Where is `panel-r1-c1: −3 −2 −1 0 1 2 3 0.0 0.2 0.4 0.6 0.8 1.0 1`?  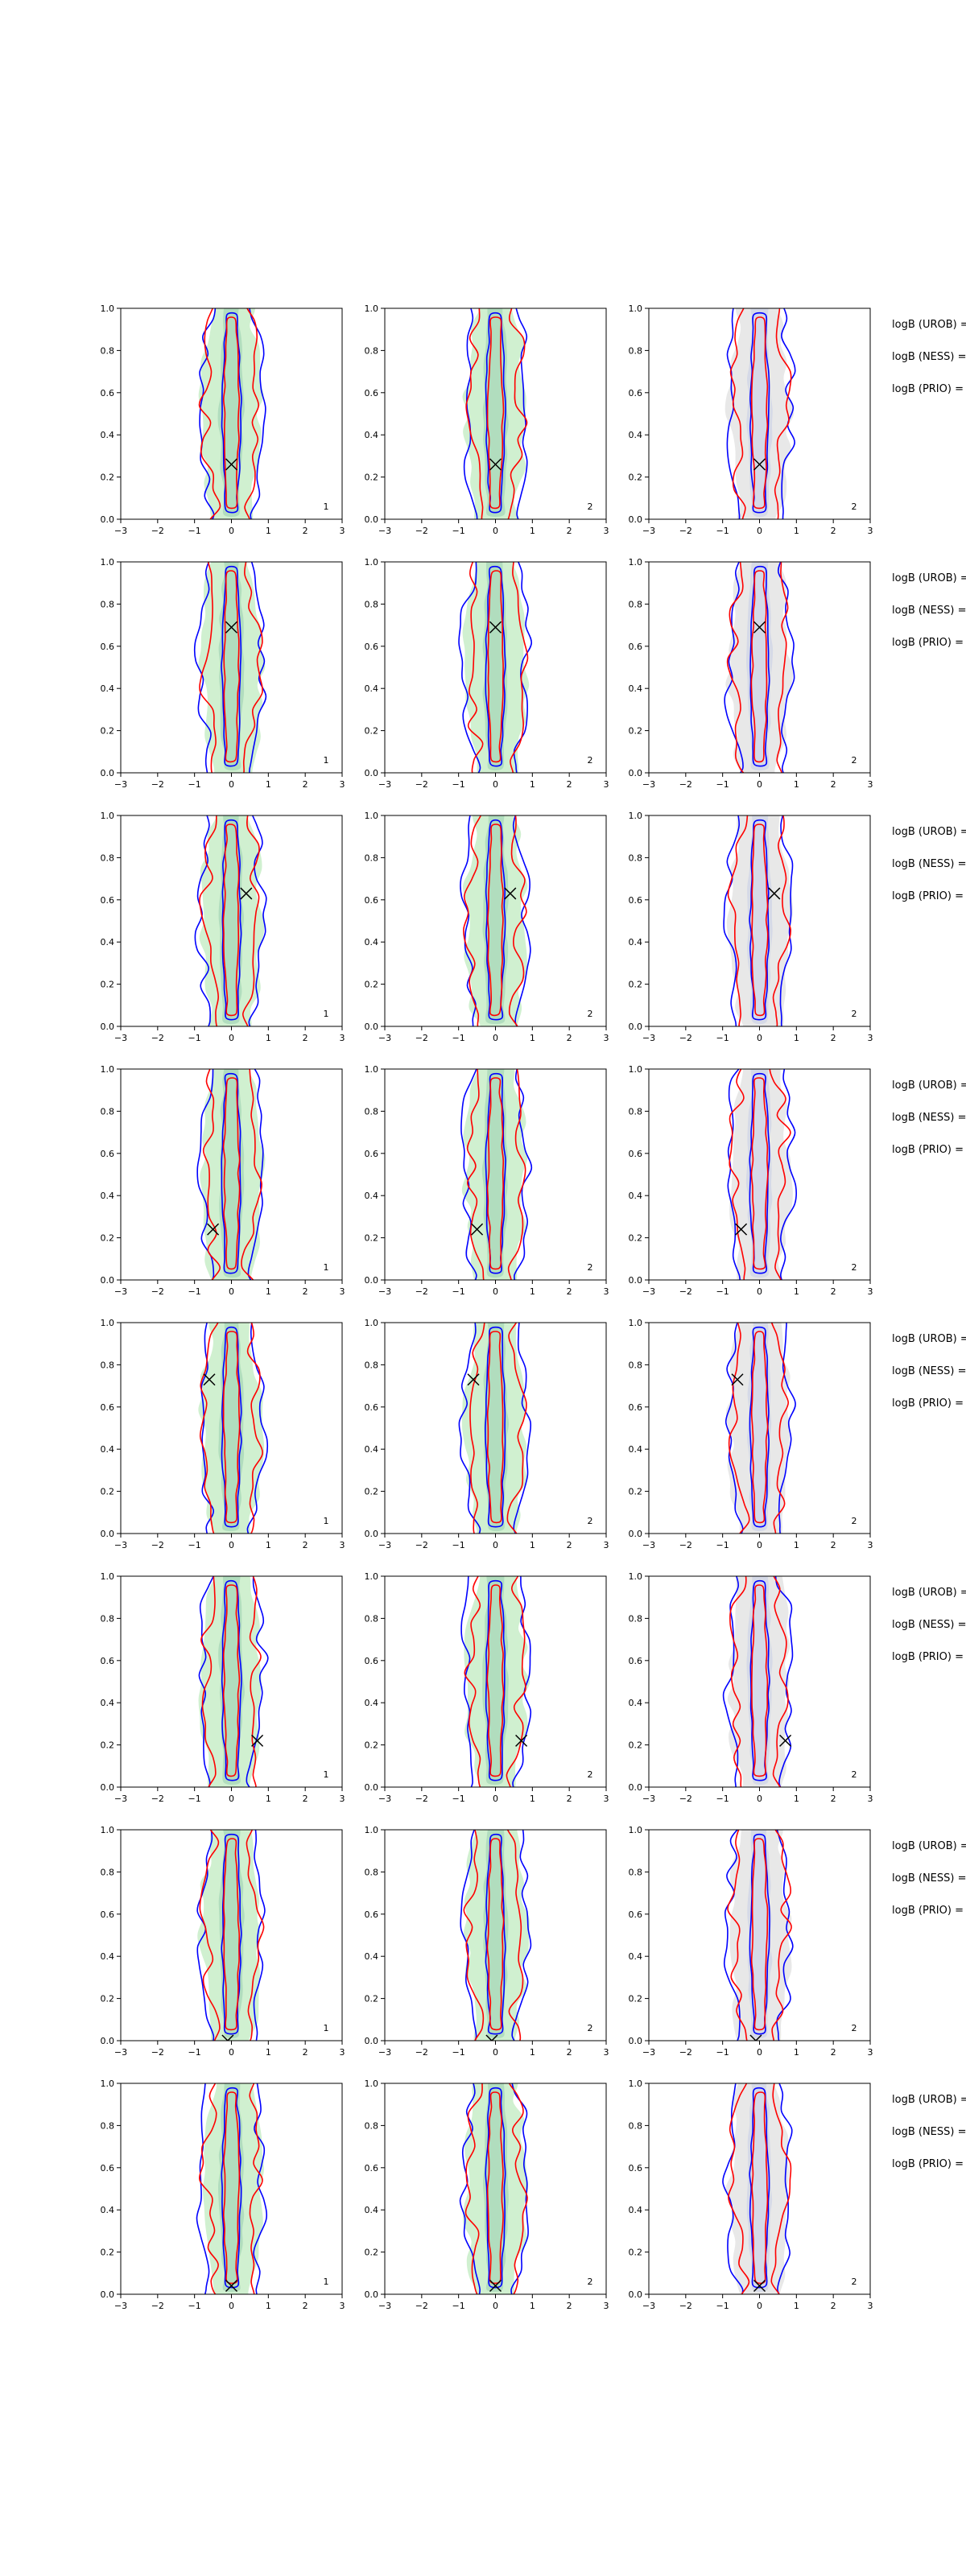
panel-r1-c1: −3 −2 −1 0 1 2 3 0.0 0.2 0.4 0.6 0.8 1.0 1 is located at coordinates (223, 419).